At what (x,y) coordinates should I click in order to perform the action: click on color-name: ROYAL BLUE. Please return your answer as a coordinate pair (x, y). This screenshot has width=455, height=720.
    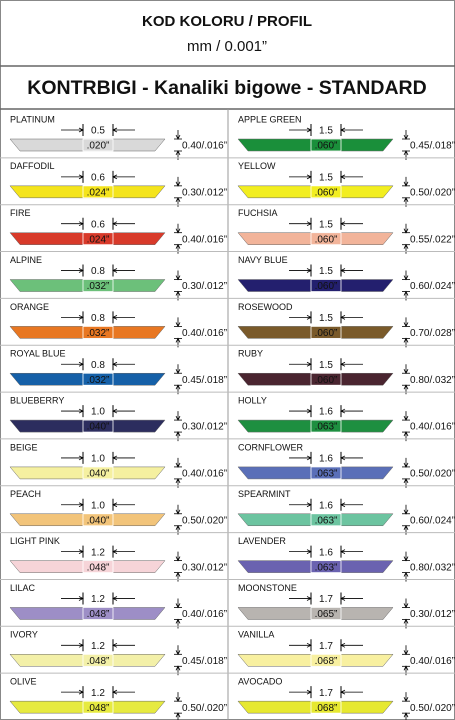
    Looking at the image, I should click on (38, 354).